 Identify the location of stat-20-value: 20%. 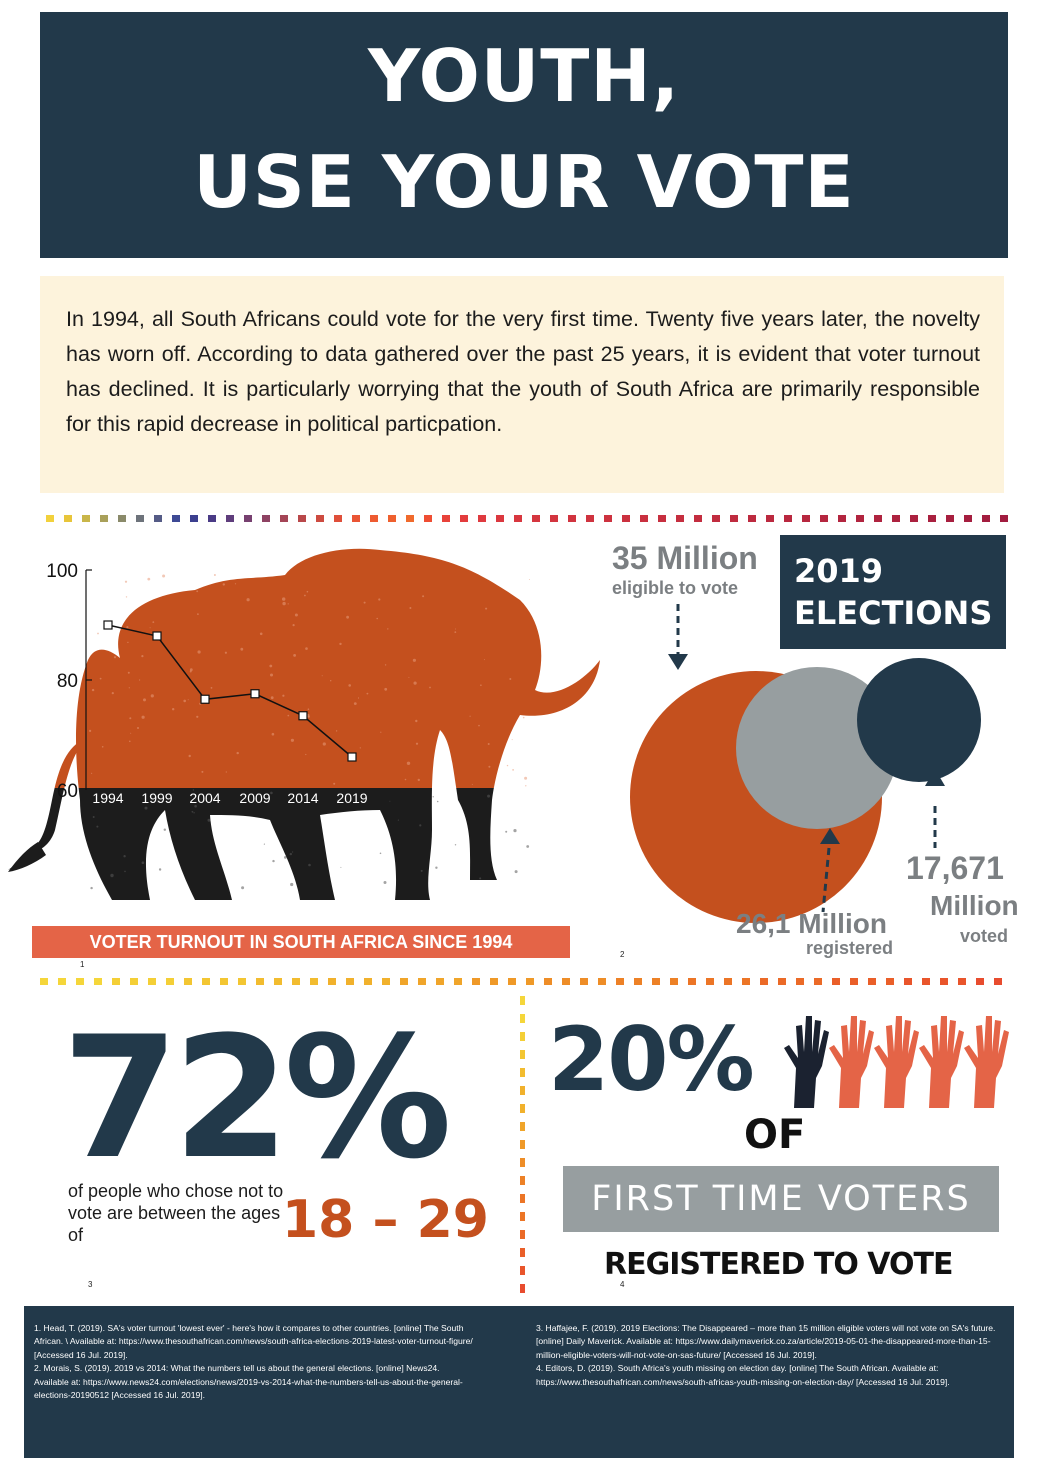
(651, 1059).